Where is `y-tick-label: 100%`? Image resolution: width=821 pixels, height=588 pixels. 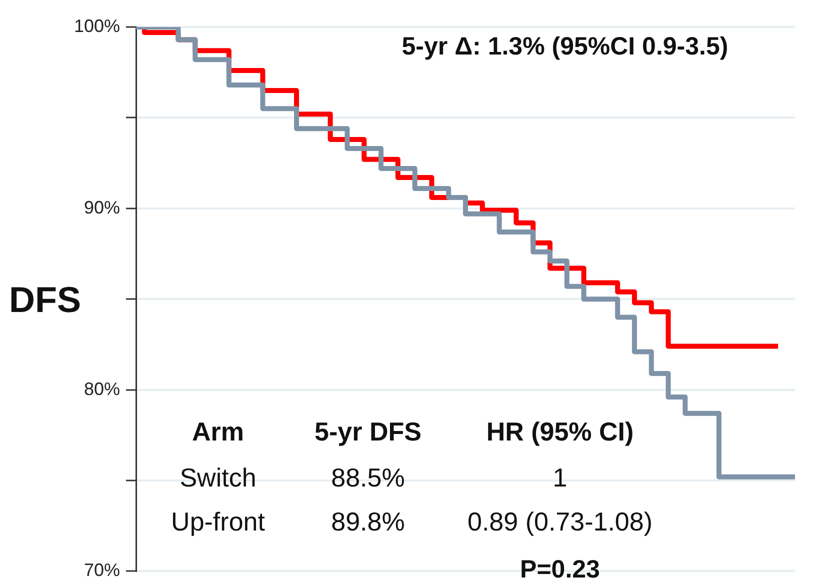 y-tick-label: 100% is located at coordinates (97, 26).